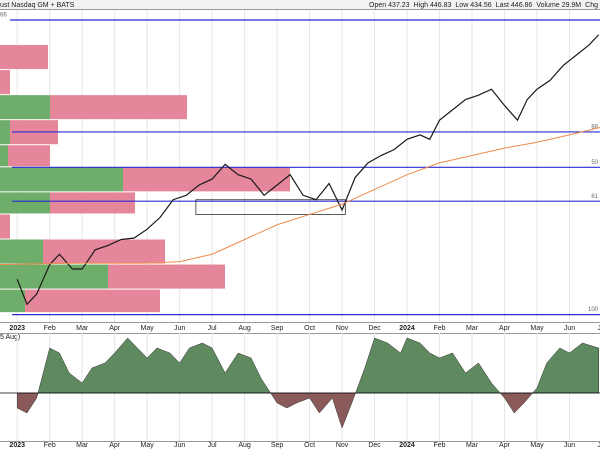  I want to click on quote-value: 446.86, so click(522, 5).